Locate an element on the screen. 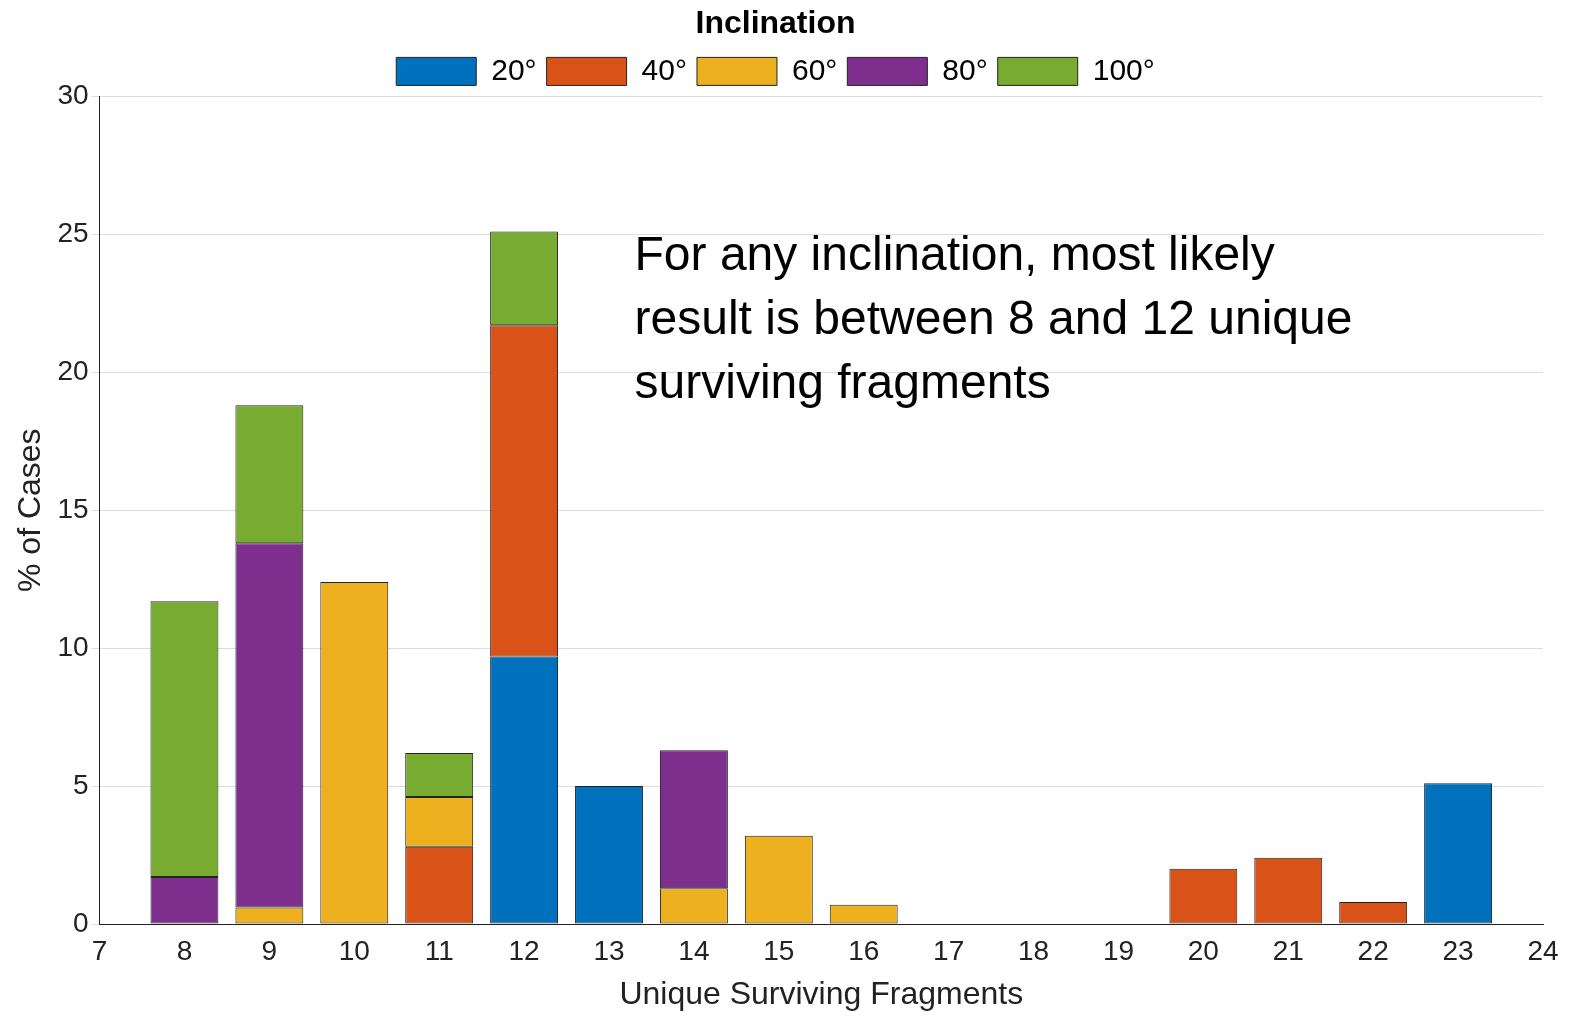 This screenshot has height=1030, width=1573. x-tick-label: 8 is located at coordinates (184, 950).